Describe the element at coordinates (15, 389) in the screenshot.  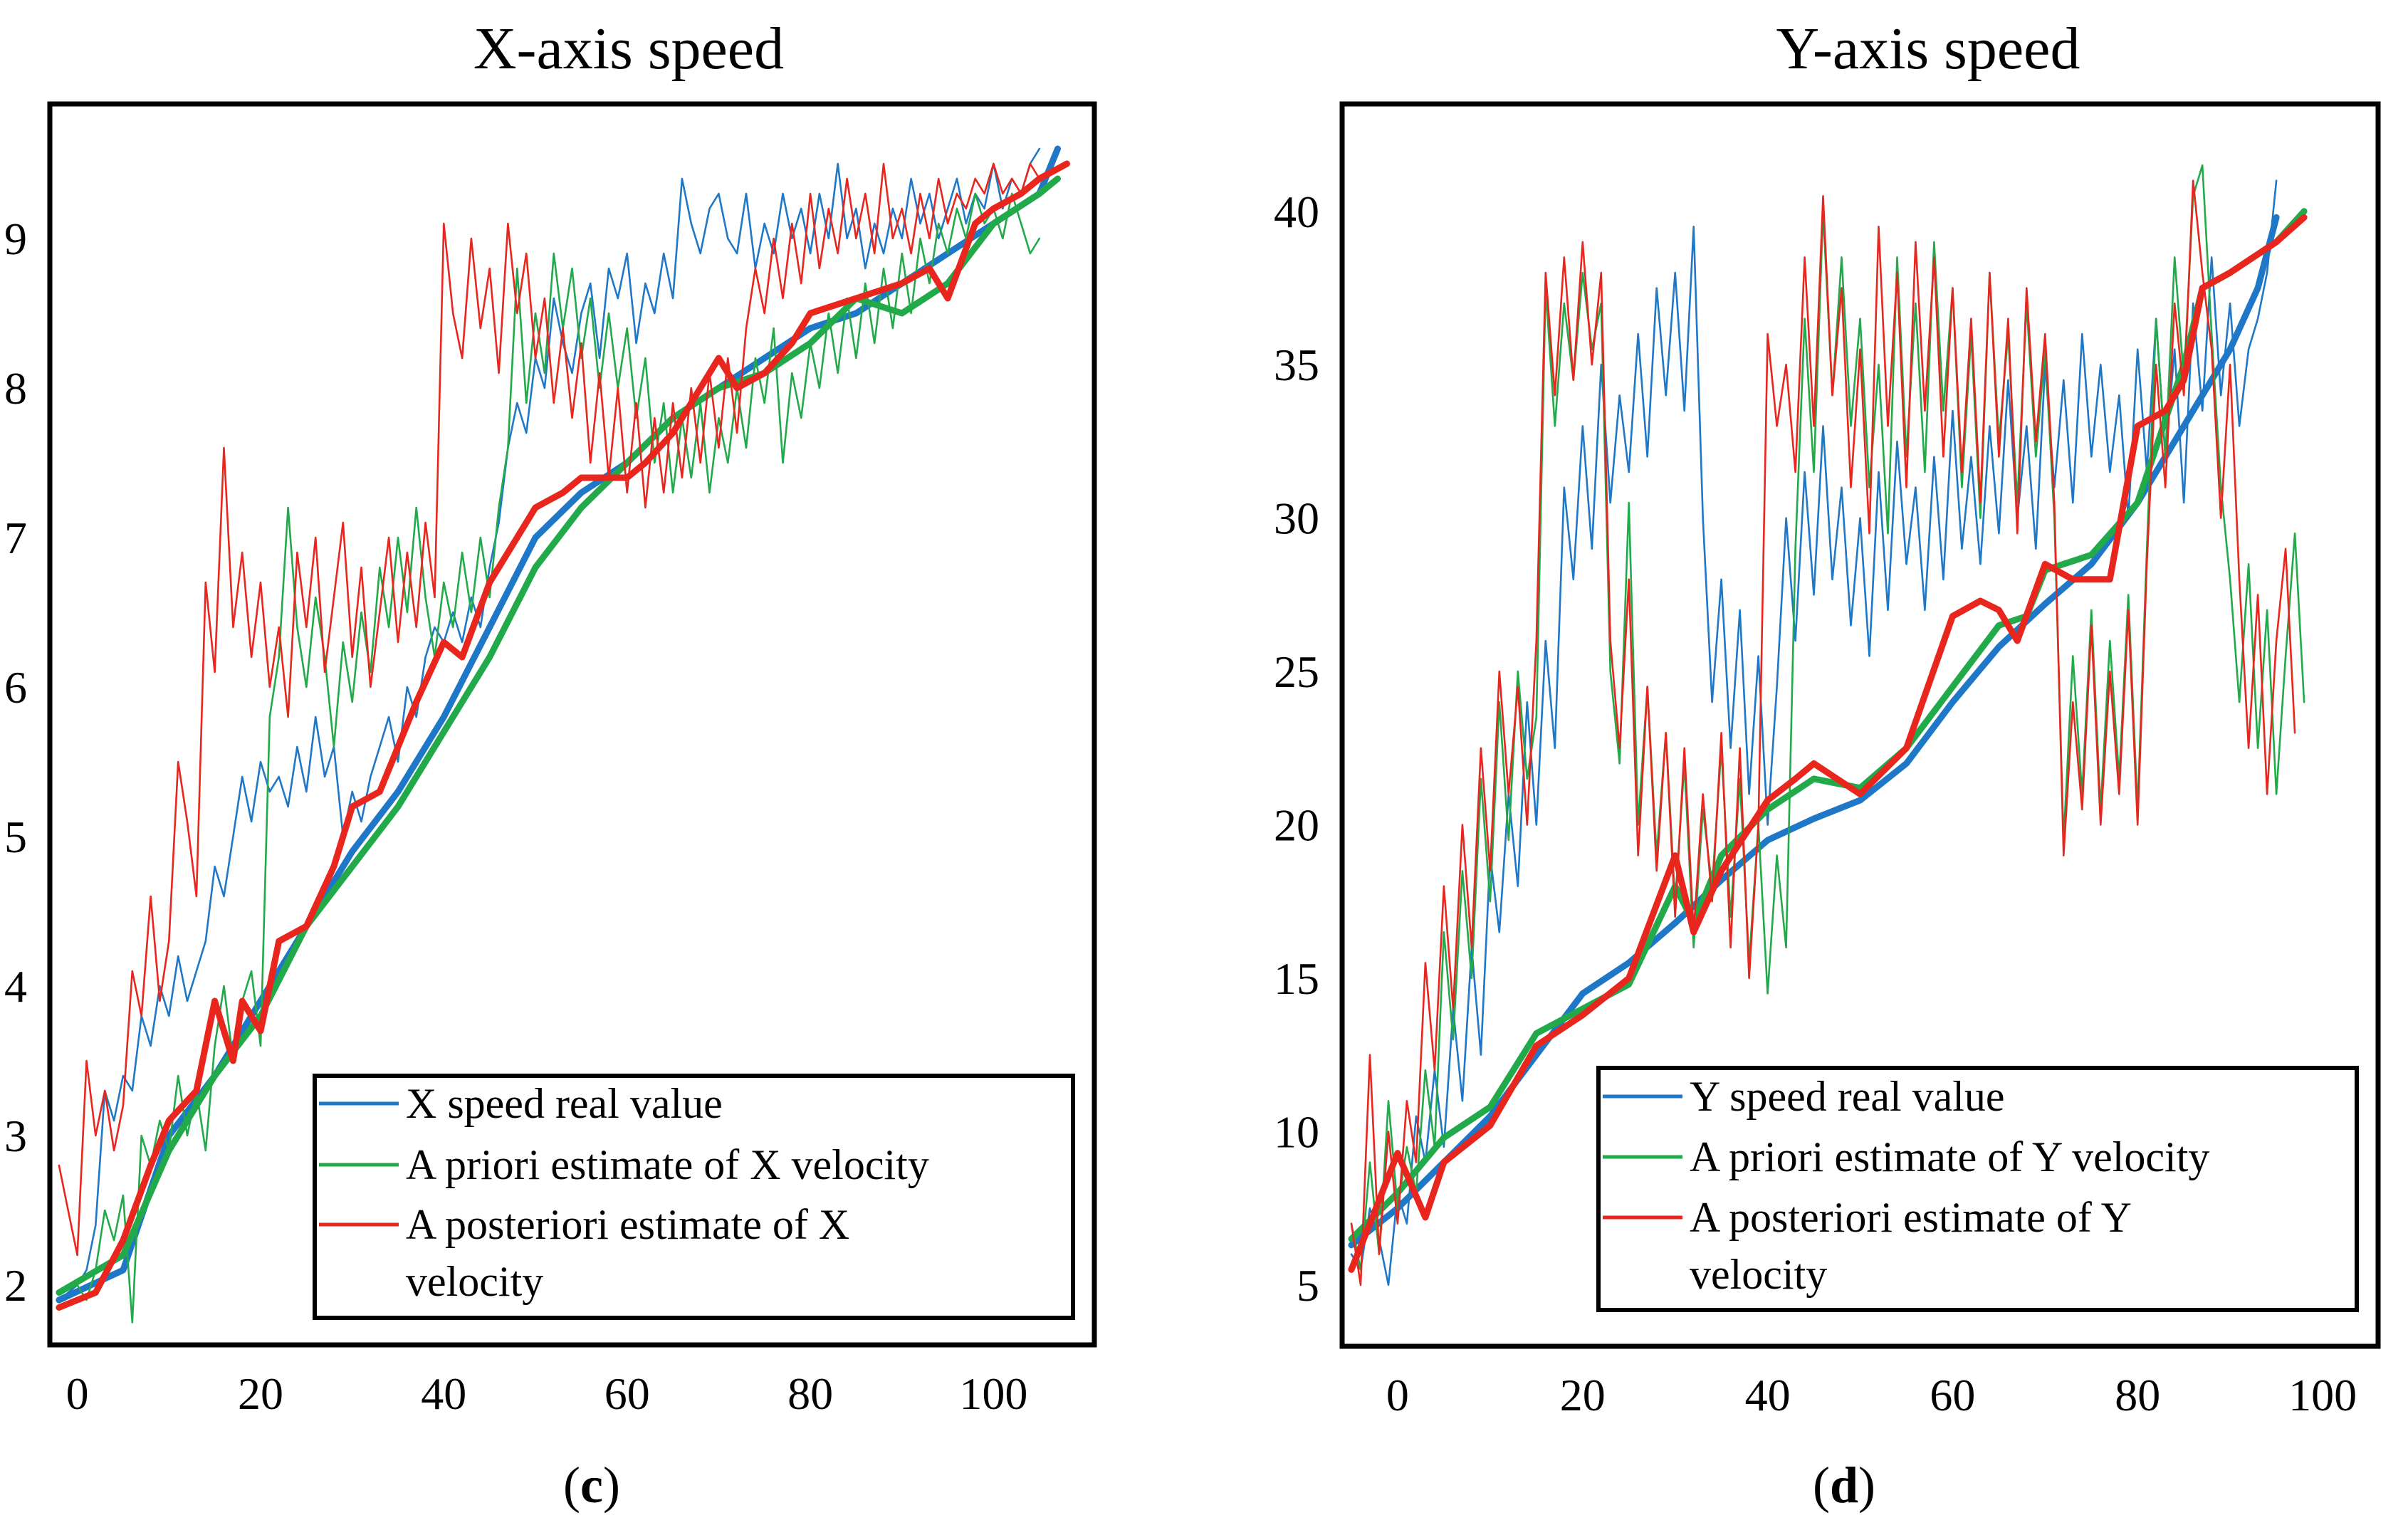
I see `y-tick-label-6: 8` at that location.